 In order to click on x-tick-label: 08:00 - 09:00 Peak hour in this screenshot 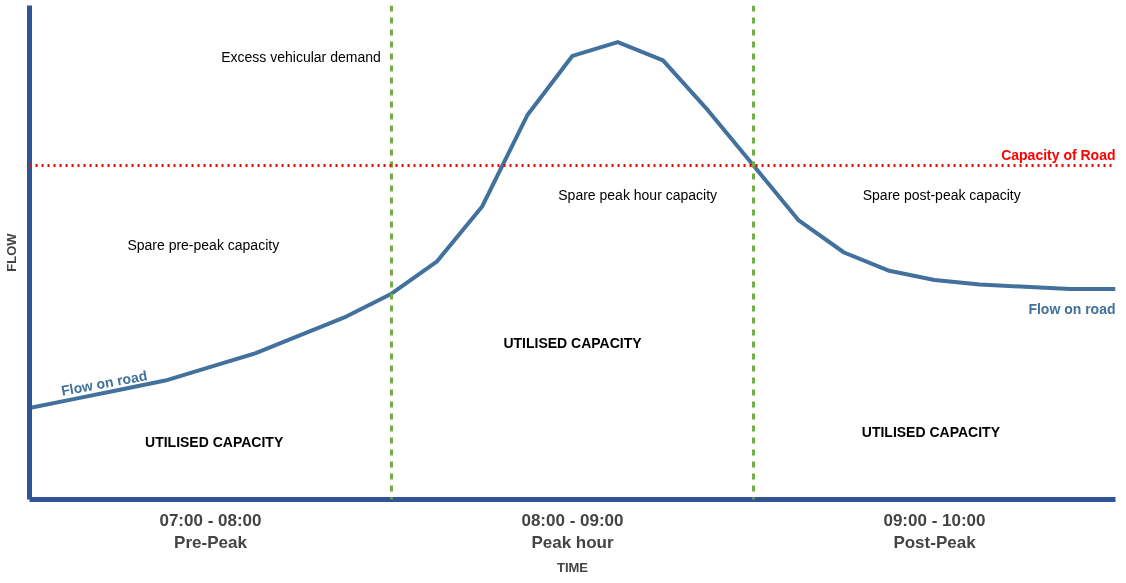, I will do `click(572, 531)`.